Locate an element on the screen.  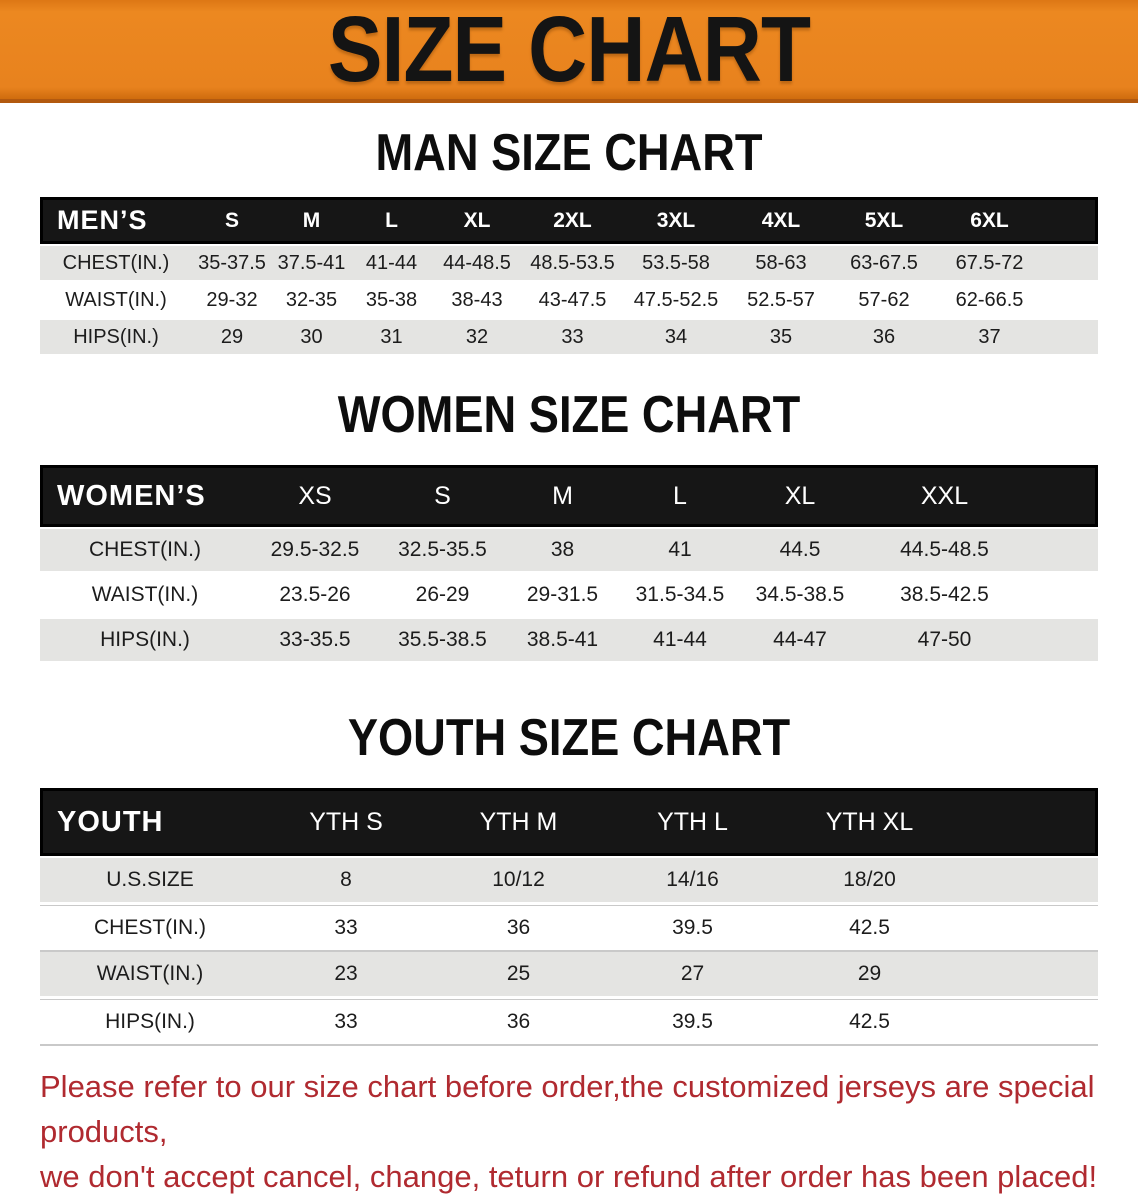
size-cell: 31 is located at coordinates (391, 338).